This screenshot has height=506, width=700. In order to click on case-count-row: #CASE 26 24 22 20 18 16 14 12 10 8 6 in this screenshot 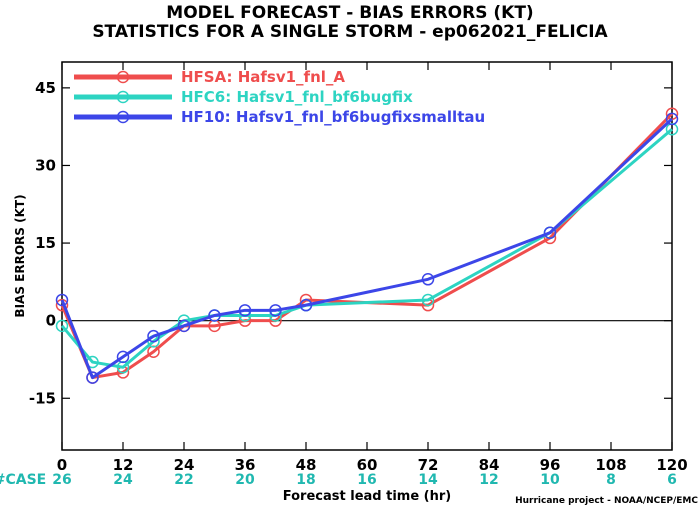, I will do `click(338, 480)`.